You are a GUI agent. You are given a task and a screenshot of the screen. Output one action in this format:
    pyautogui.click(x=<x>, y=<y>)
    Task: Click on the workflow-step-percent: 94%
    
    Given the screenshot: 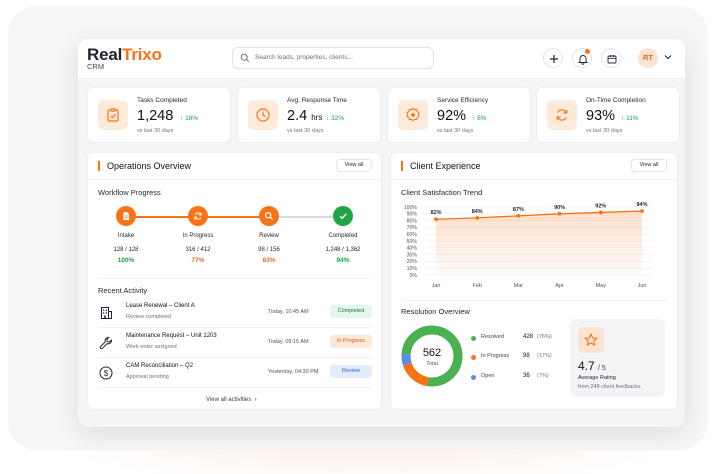 What is the action you would take?
    pyautogui.click(x=343, y=260)
    